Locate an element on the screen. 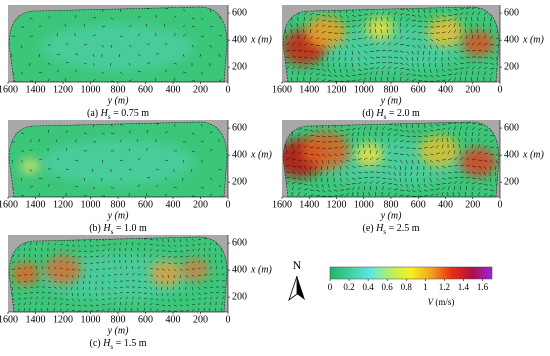 This screenshot has height=356, width=550. y-axis-label: x (m) is located at coordinates (261, 154).